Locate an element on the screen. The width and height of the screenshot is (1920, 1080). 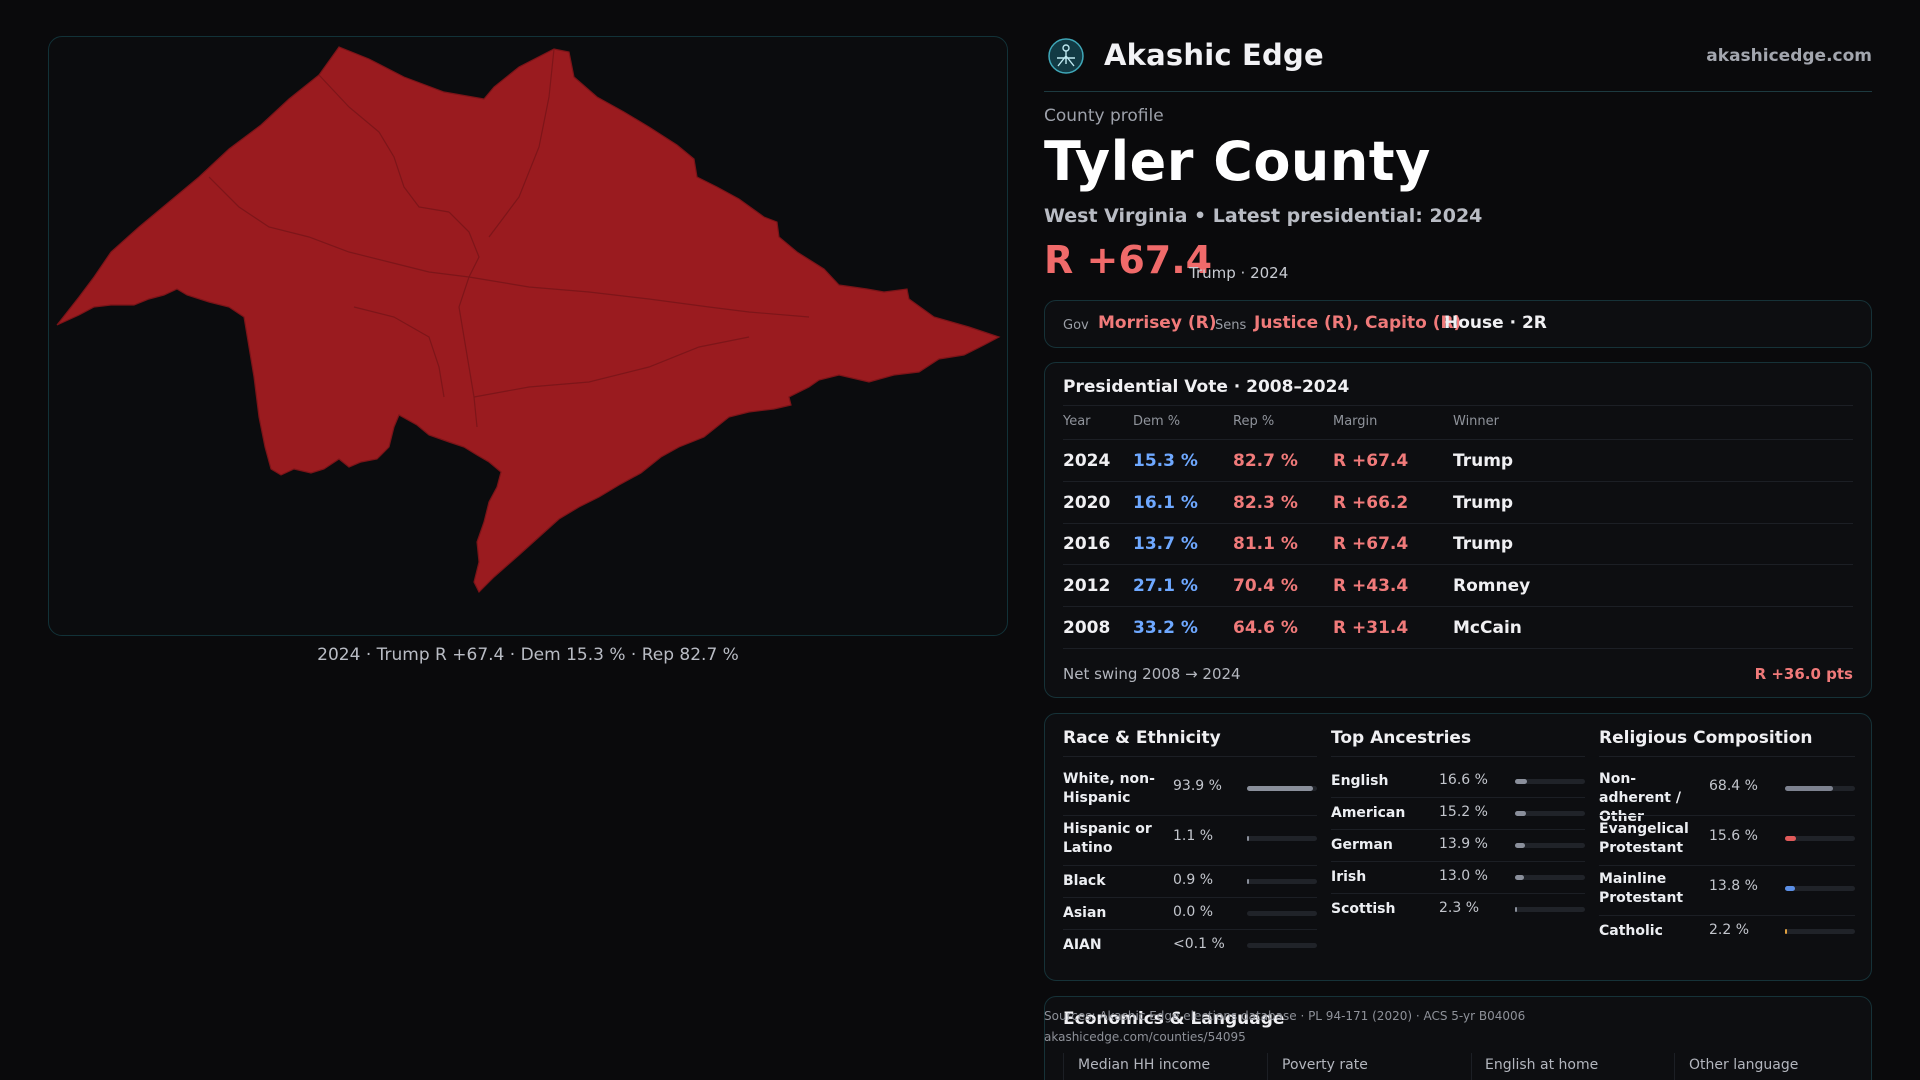
row-rep: 64.6 % is located at coordinates (1265, 628).